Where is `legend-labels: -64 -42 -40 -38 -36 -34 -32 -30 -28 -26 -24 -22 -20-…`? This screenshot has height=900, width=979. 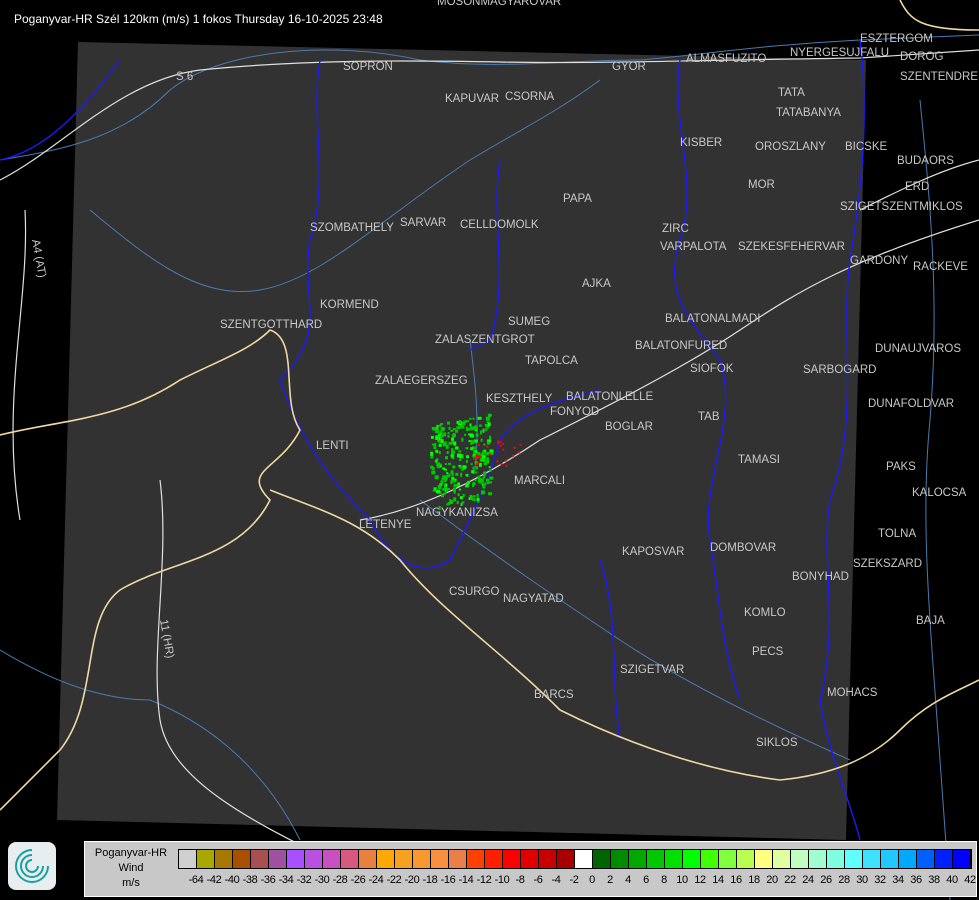 legend-labels: -64 -42 -40 -38 -36 -34 -32 -30 -28 -26 -24 -22 -20-… is located at coordinates (577, 881).